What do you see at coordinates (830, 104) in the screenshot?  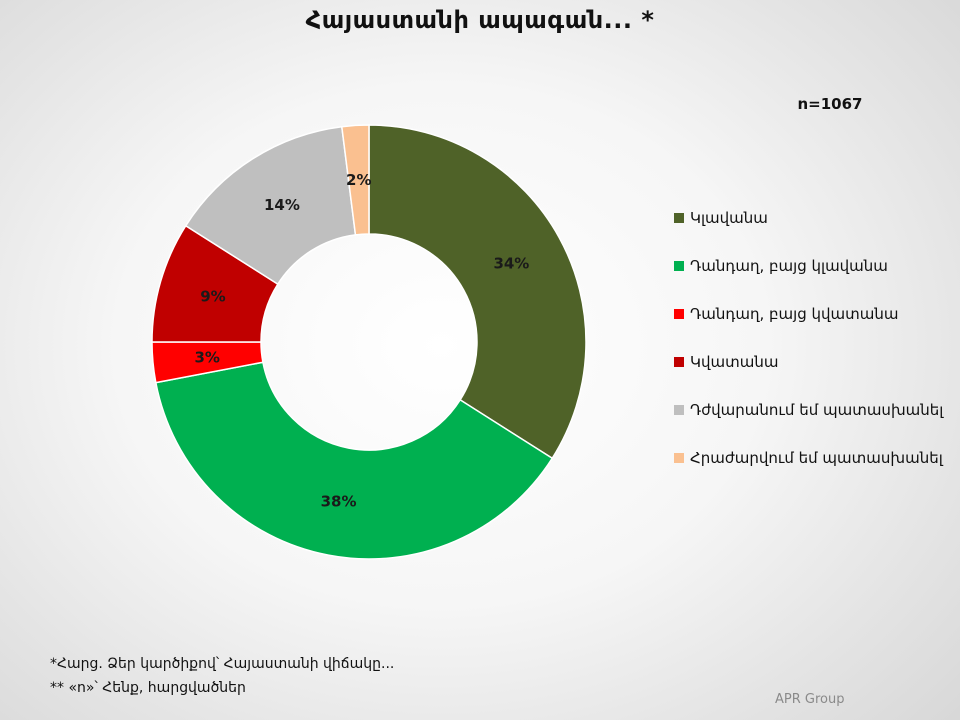 I see `sample-size-label: n=1067` at bounding box center [830, 104].